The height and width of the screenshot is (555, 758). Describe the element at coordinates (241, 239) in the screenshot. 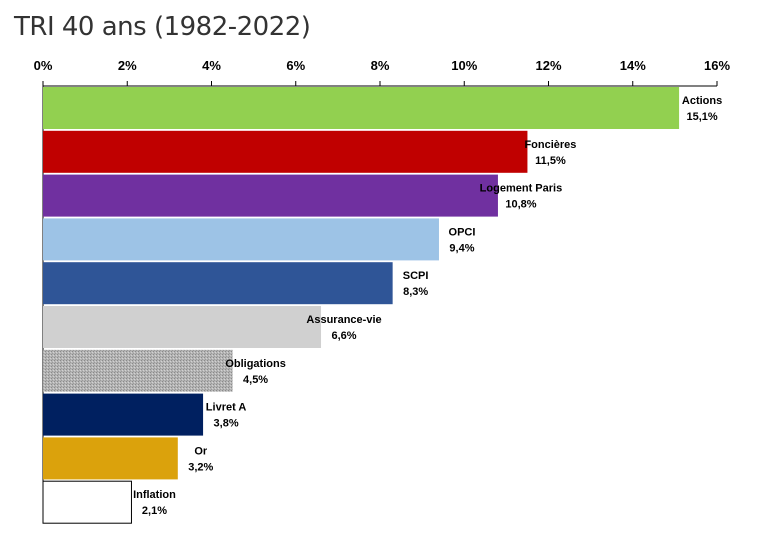

I see `bar-opci` at that location.